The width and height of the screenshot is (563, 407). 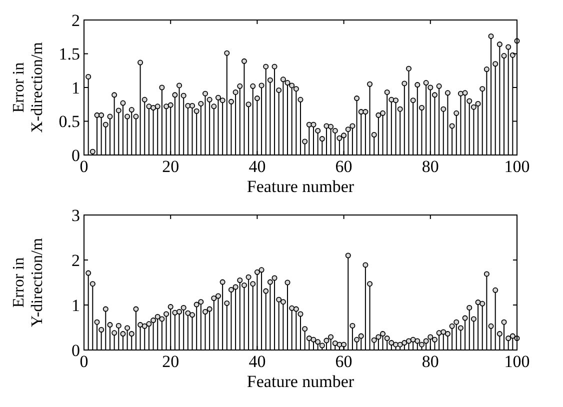 What do you see at coordinates (69, 54) in the screenshot?
I see `y-tick-label: 1.5` at bounding box center [69, 54].